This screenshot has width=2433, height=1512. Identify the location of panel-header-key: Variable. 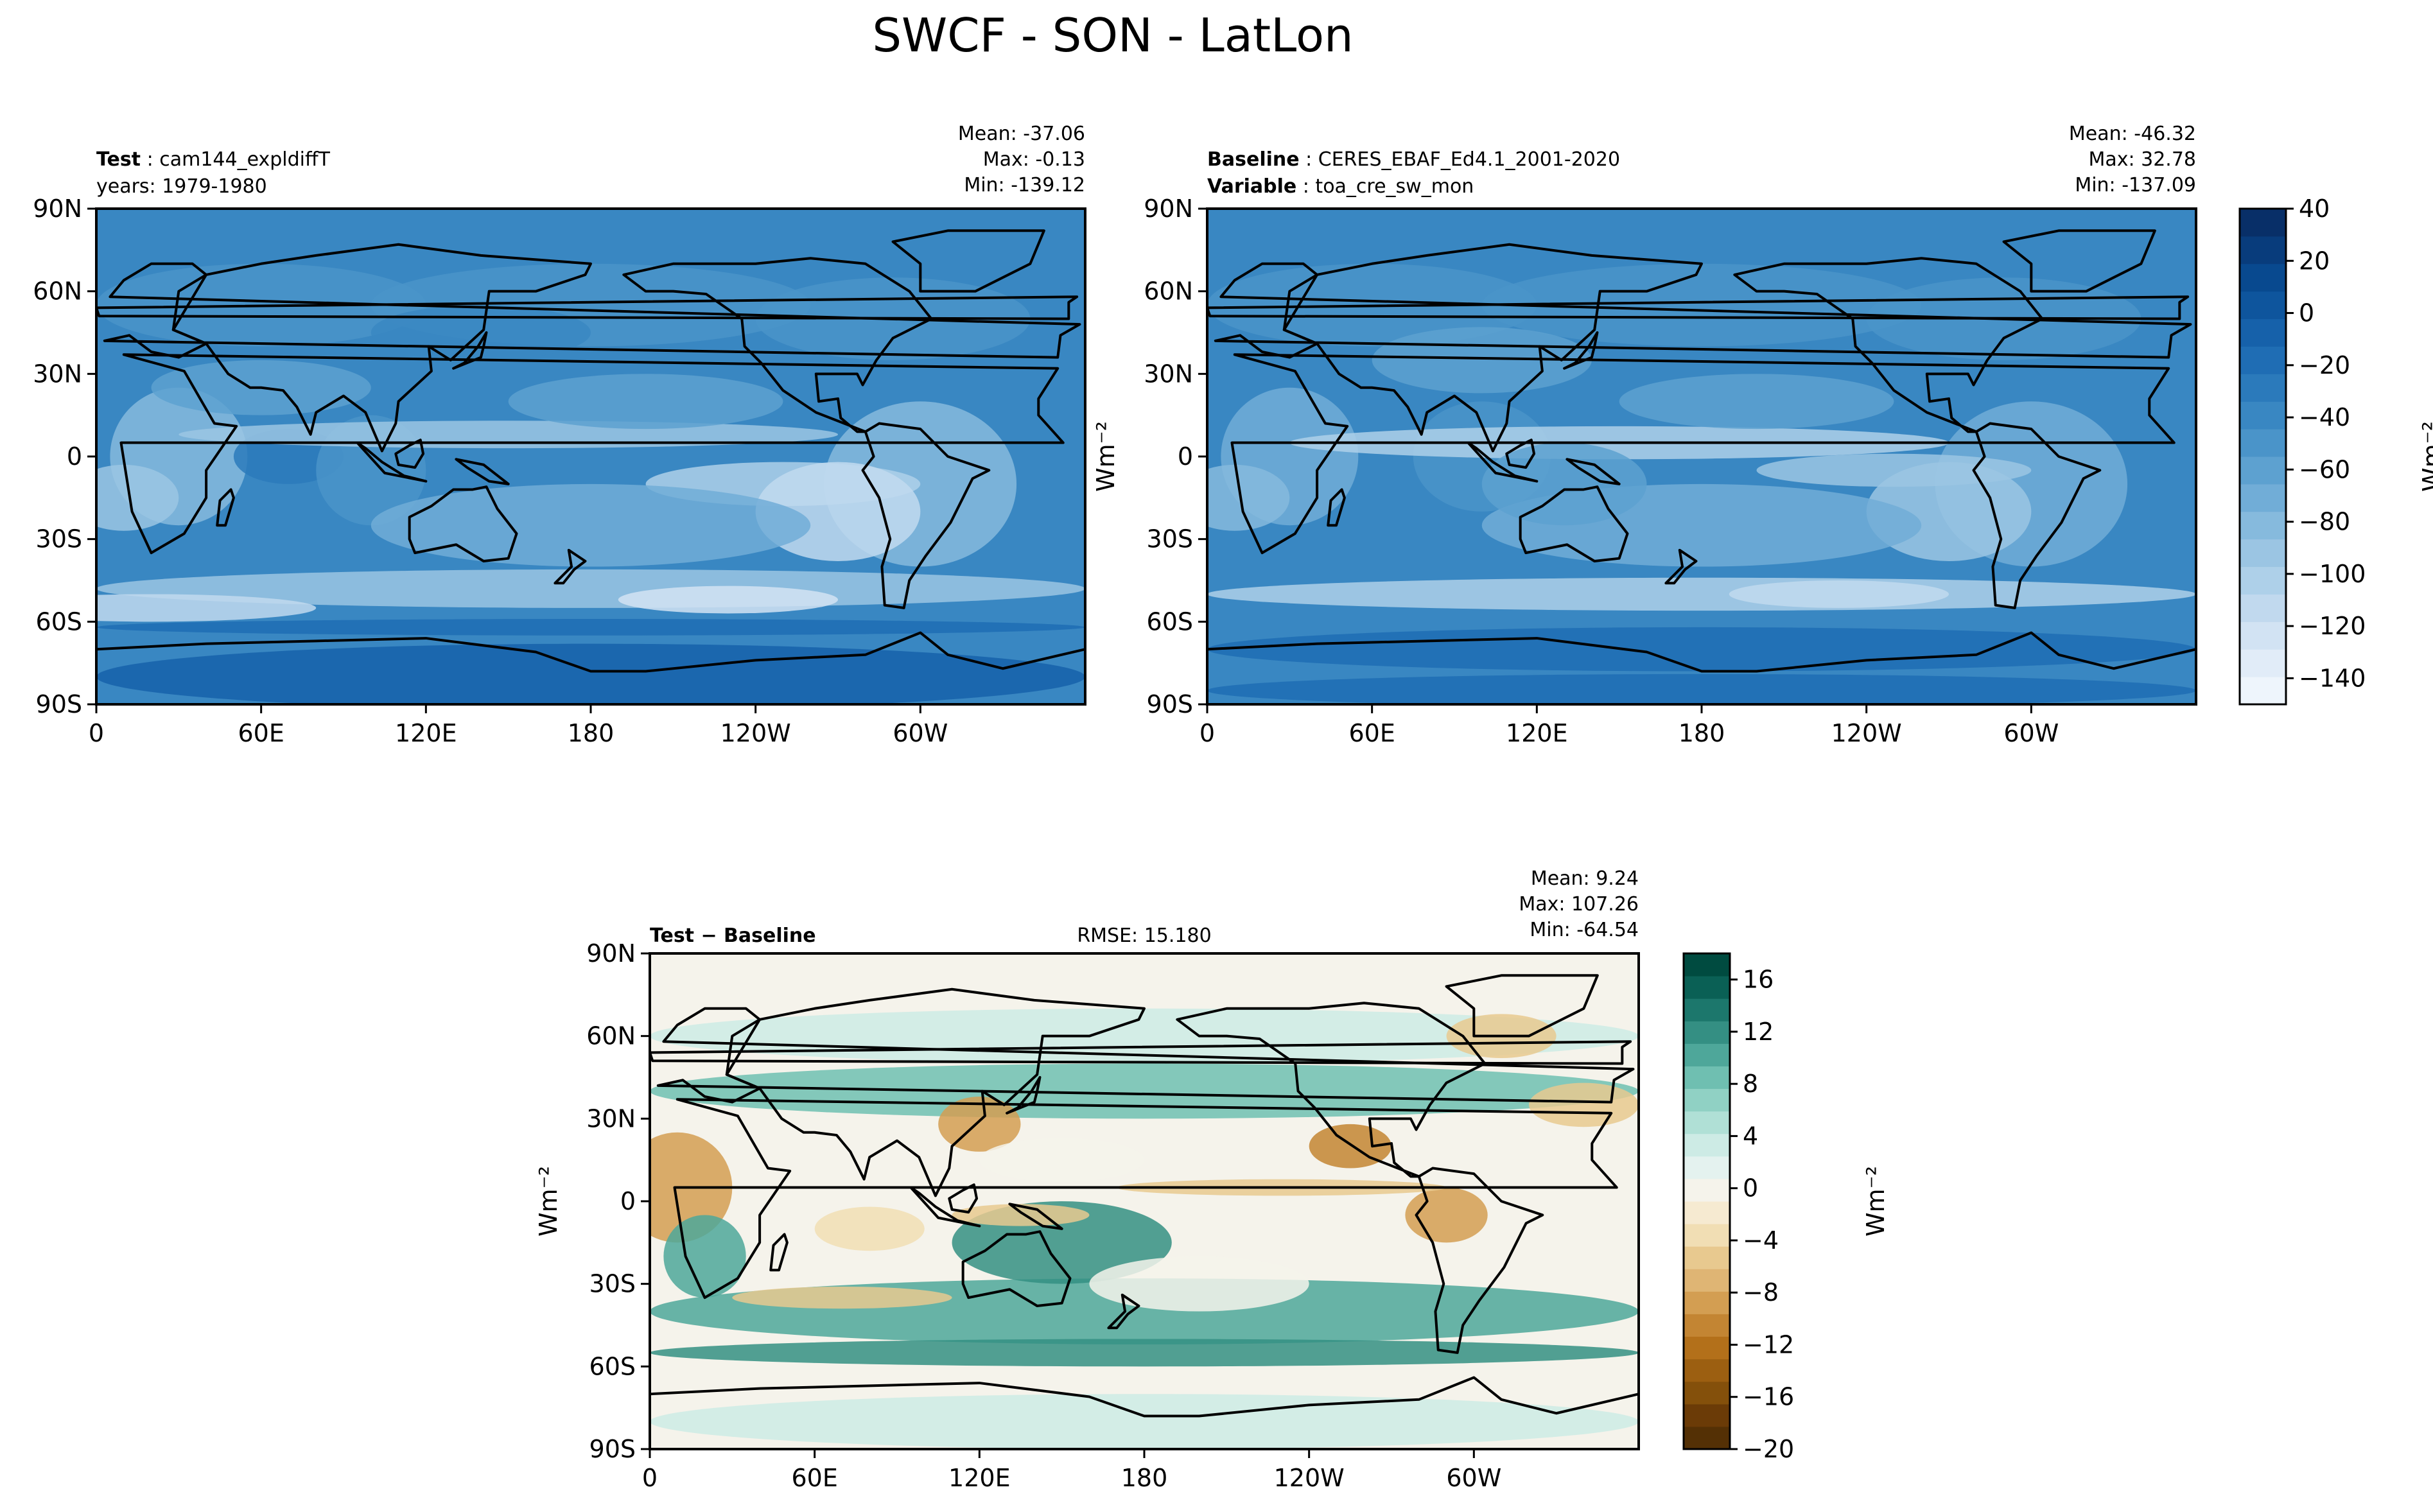
(1251, 186).